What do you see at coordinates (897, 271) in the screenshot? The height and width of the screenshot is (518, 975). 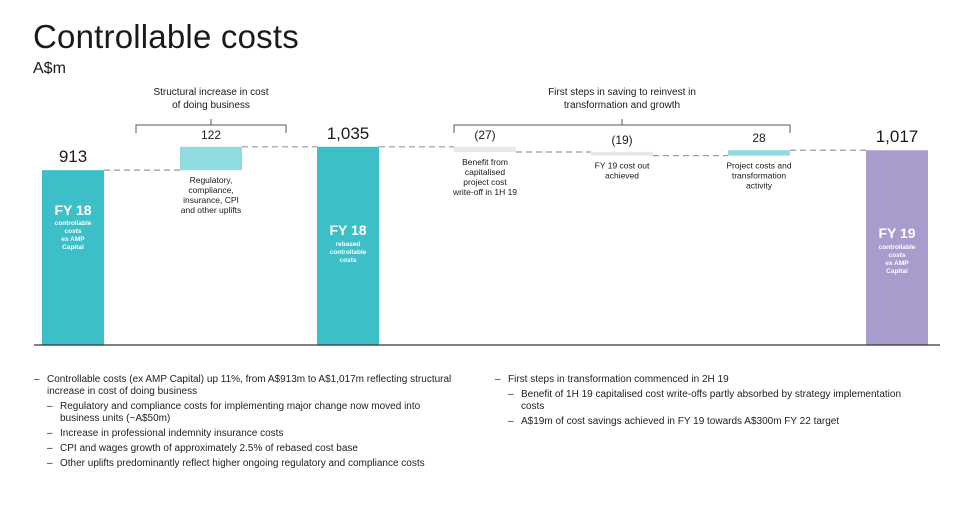 I see `bar-subtitle-fy19: Capital` at bounding box center [897, 271].